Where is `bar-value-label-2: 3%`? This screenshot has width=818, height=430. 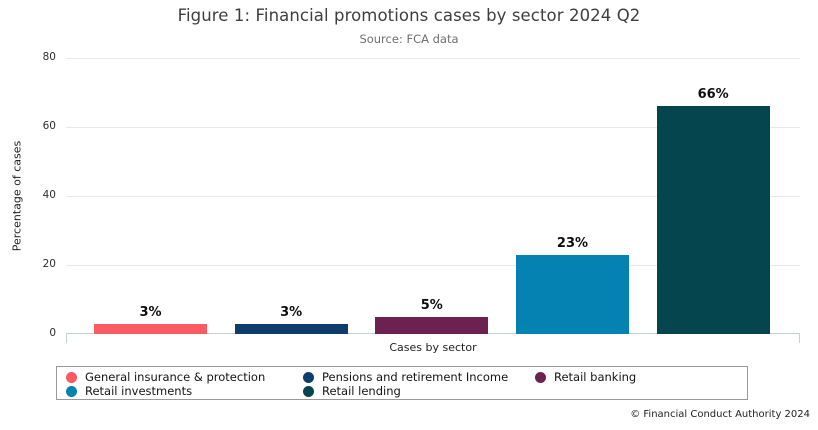
bar-value-label-2: 3% is located at coordinates (291, 312).